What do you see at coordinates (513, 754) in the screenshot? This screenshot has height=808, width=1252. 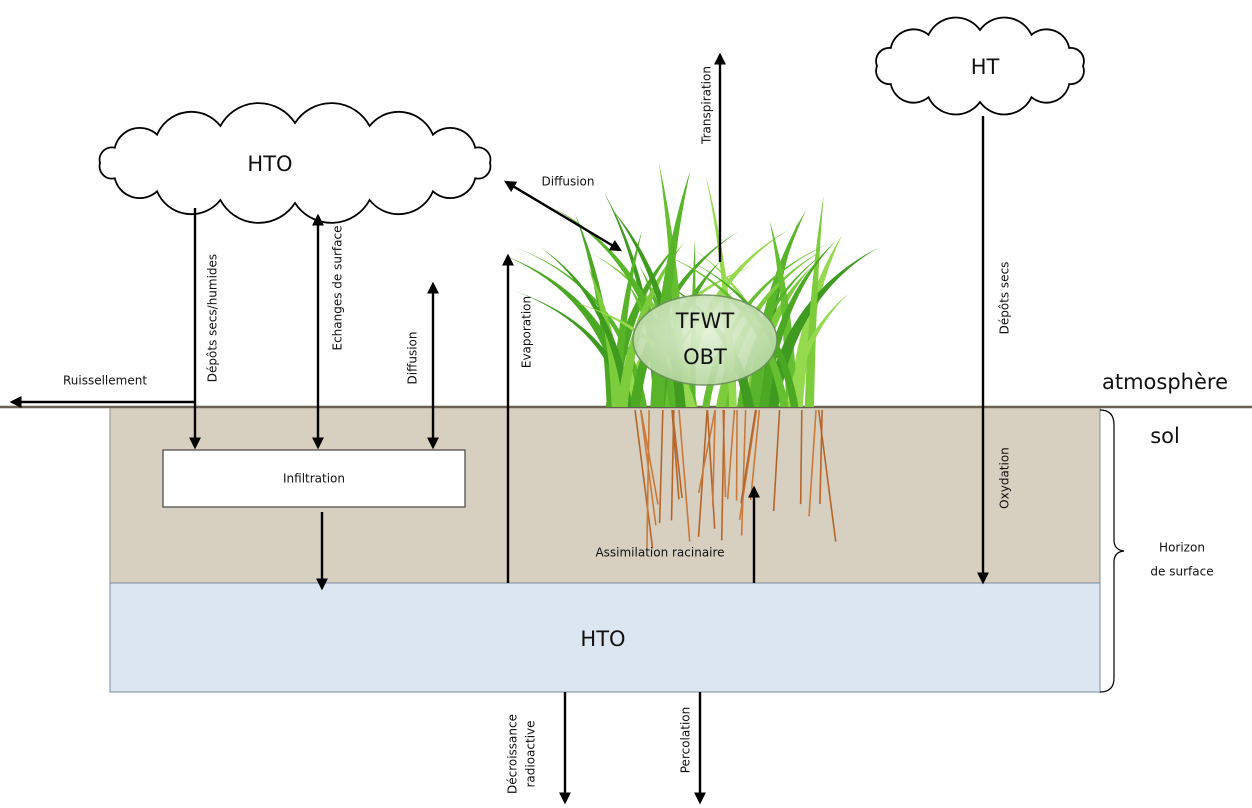 I see `process-label: Décroissance` at bounding box center [513, 754].